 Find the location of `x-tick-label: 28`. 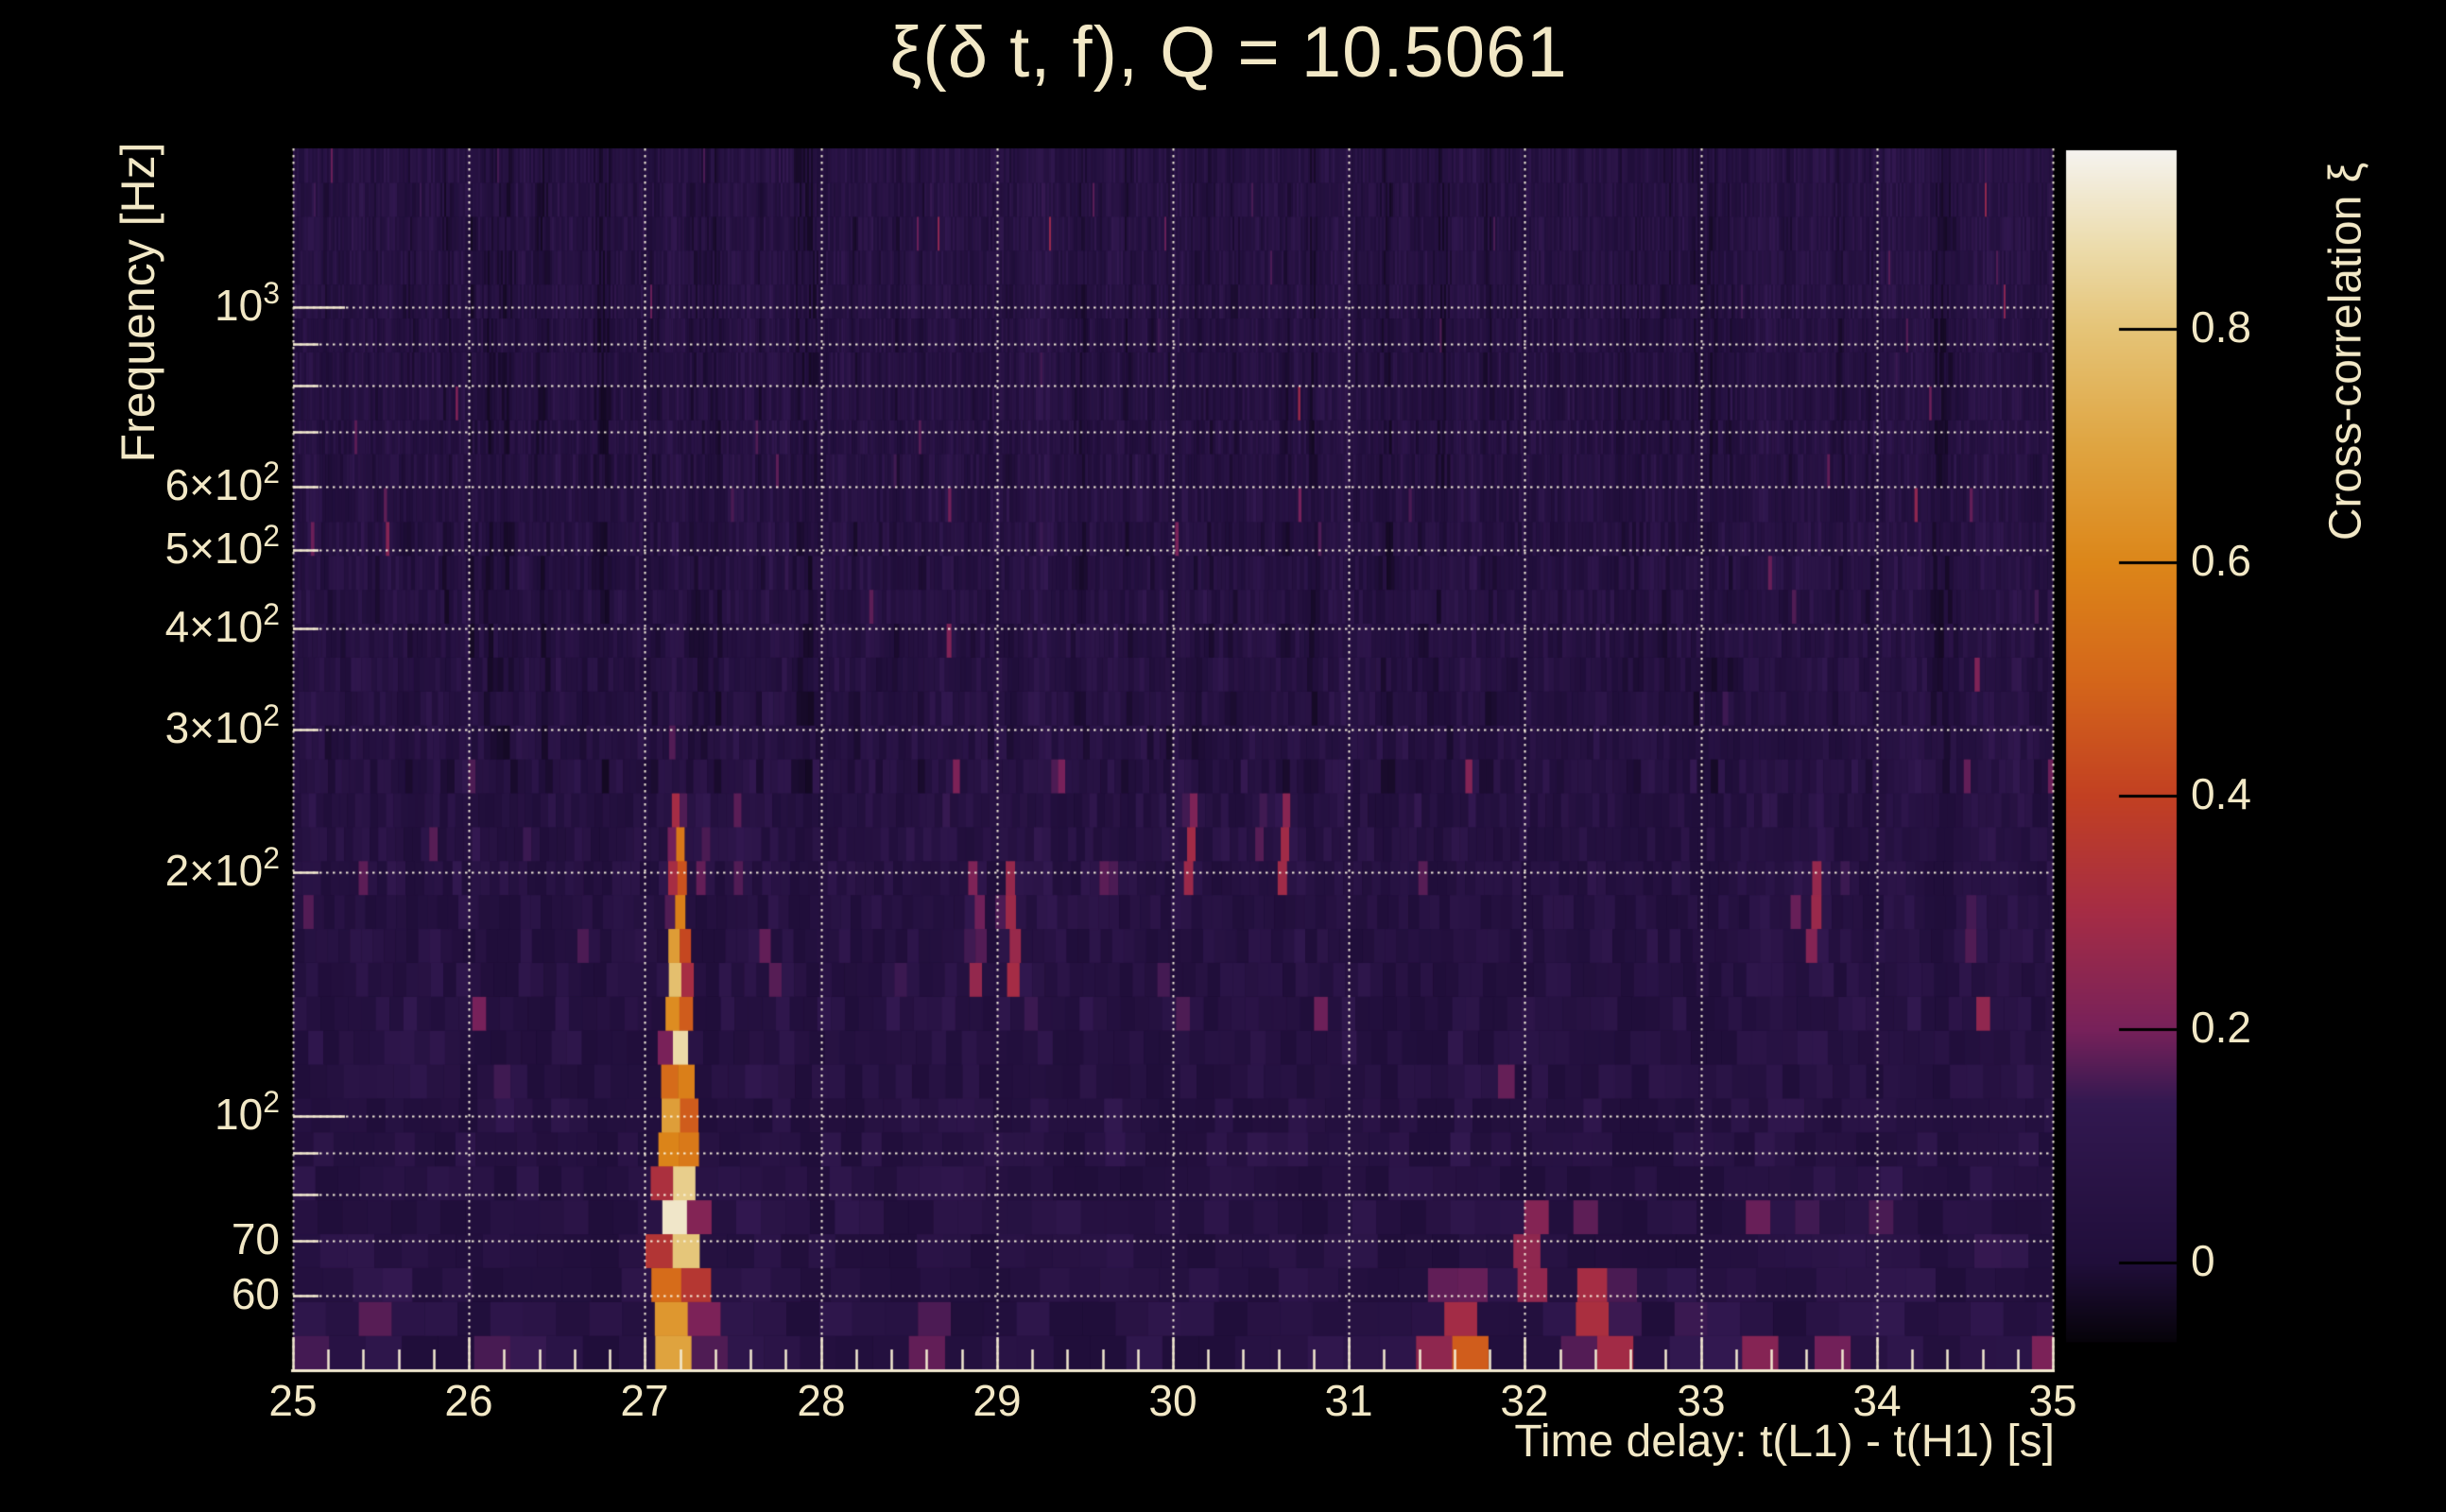

x-tick-label: 28 is located at coordinates (821, 1400).